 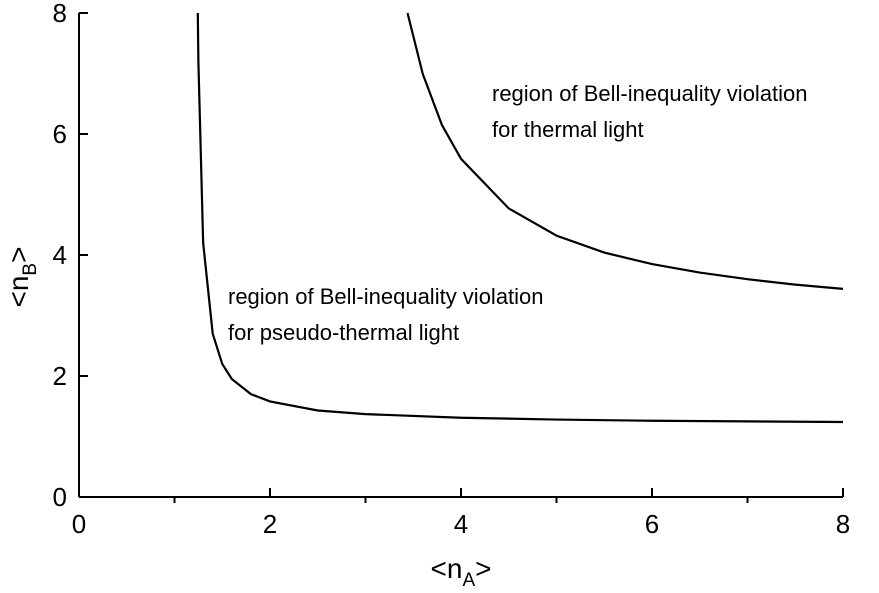 I want to click on x-axis-label: <nA>, so click(x=461, y=572).